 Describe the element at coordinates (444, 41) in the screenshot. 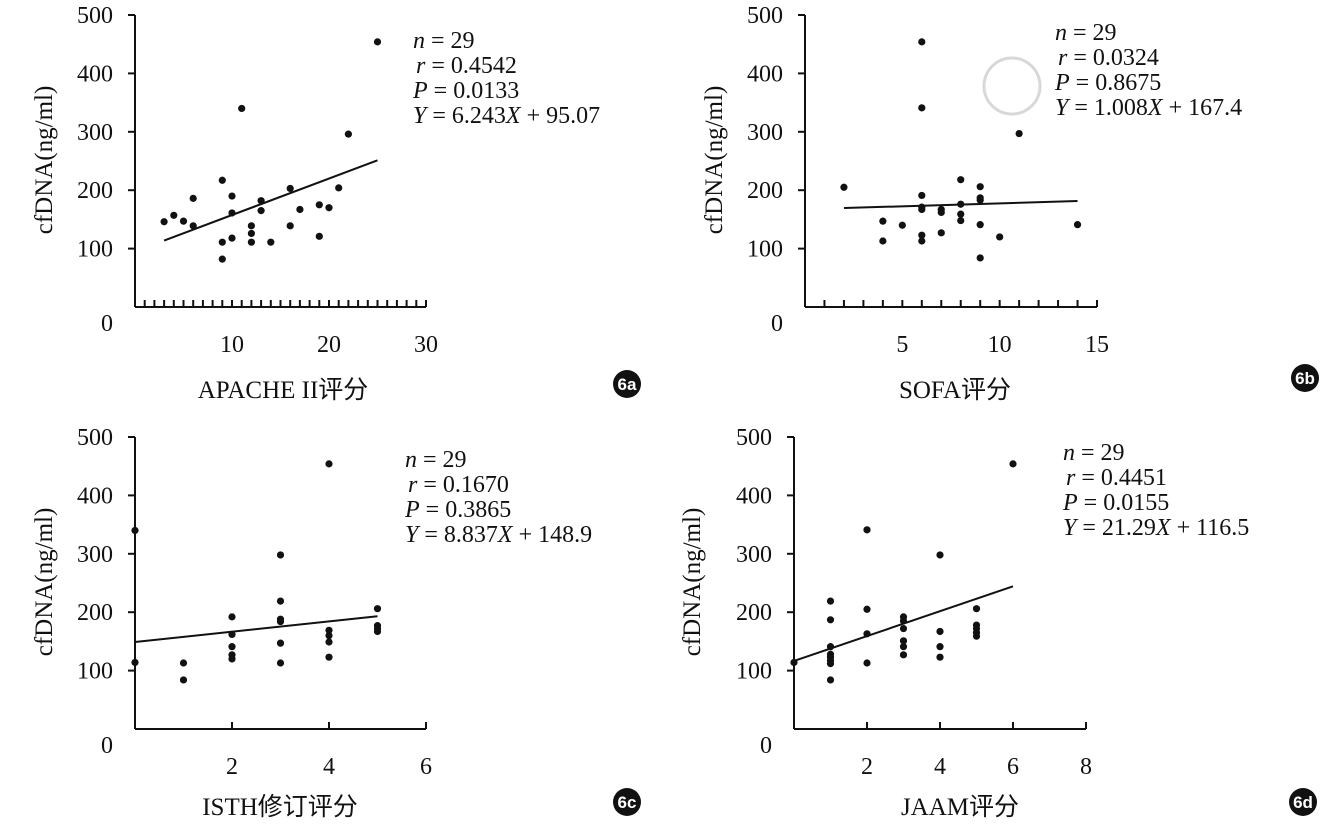

I see `stat-n: n = 29` at that location.